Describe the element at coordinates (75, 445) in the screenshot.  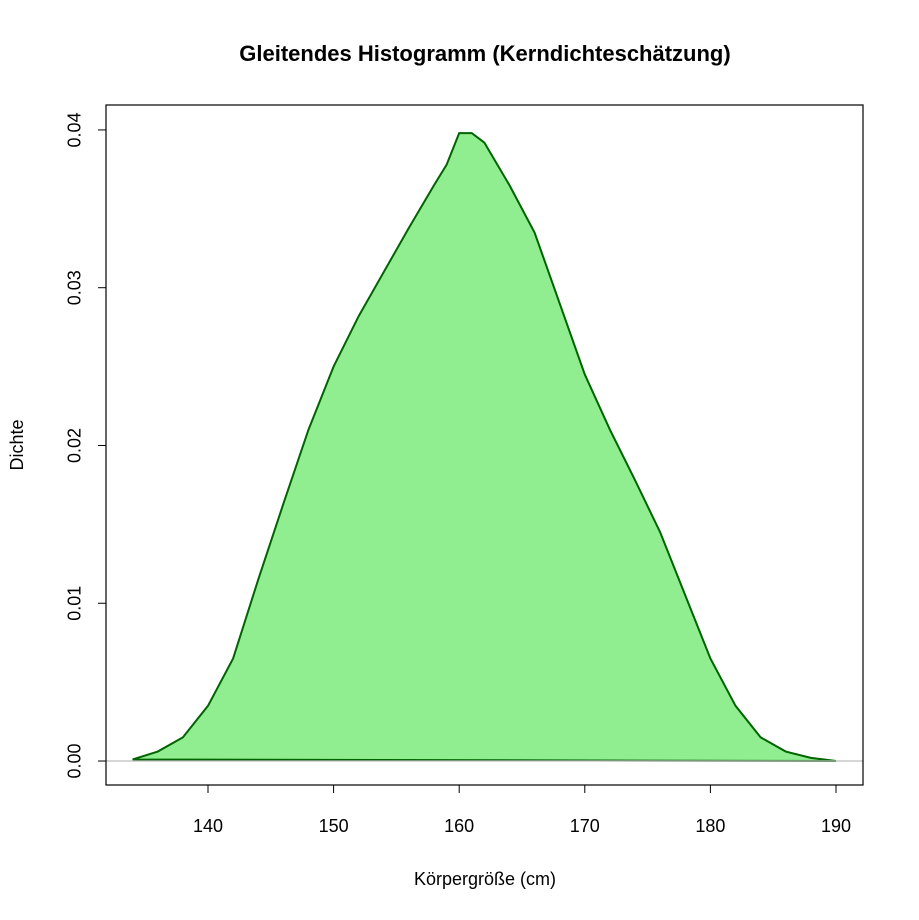
I see `y-tick-label: 0.02` at that location.